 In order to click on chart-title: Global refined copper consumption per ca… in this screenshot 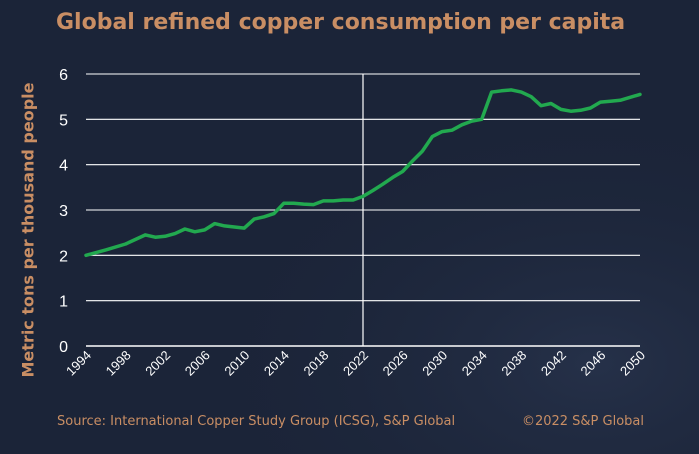, I will do `click(341, 22)`.